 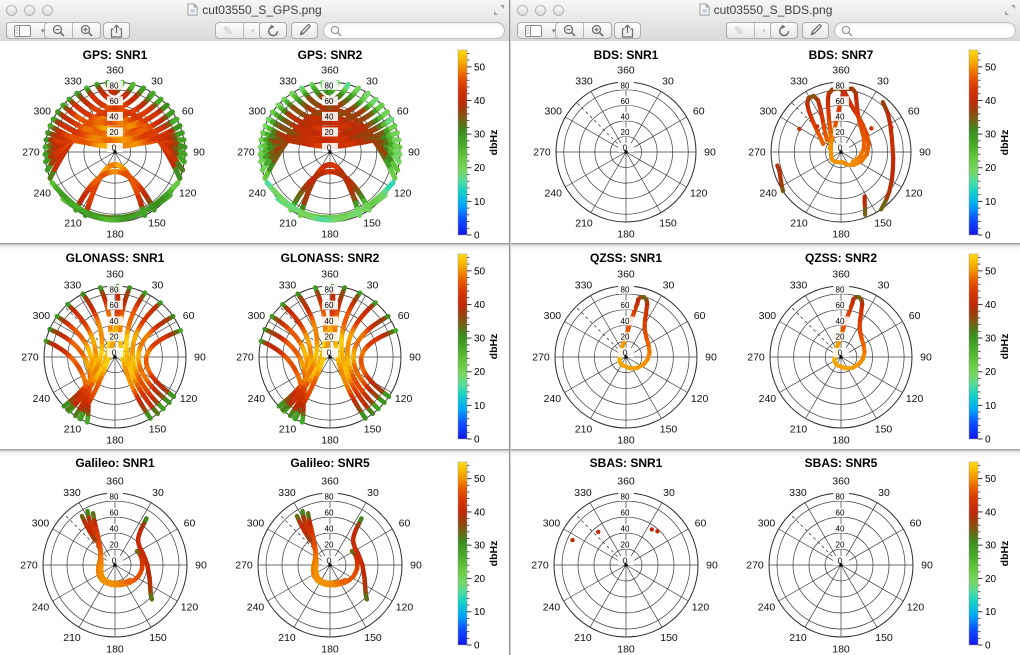 What do you see at coordinates (626, 258) in the screenshot?
I see `plot-title: QZSS: SNR1` at bounding box center [626, 258].